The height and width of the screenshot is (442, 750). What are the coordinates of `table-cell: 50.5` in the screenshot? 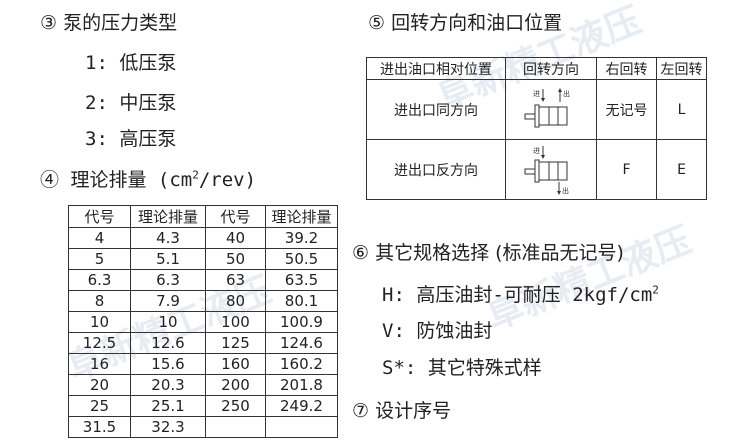 It's located at (301, 259).